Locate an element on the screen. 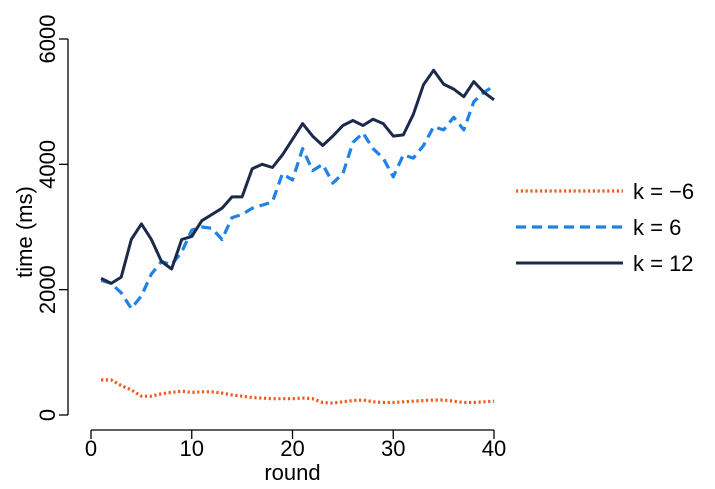 Image resolution: width=715 pixels, height=489 pixels. y-ticks: 0 2000 4000 6000 is located at coordinates (51, 218).